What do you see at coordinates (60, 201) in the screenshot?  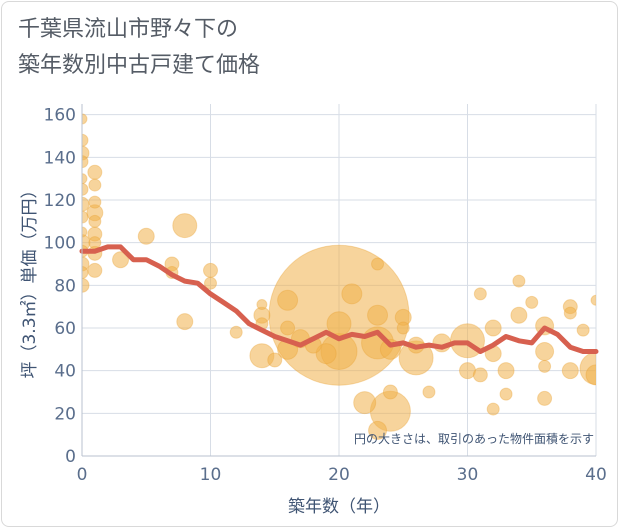 I see `y-tick-label: 120` at bounding box center [60, 201].